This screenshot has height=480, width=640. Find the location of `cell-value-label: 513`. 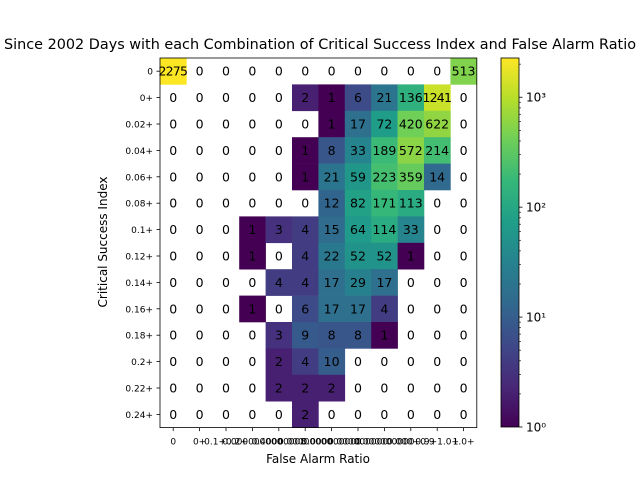

cell-value-label: 513 is located at coordinates (464, 71).